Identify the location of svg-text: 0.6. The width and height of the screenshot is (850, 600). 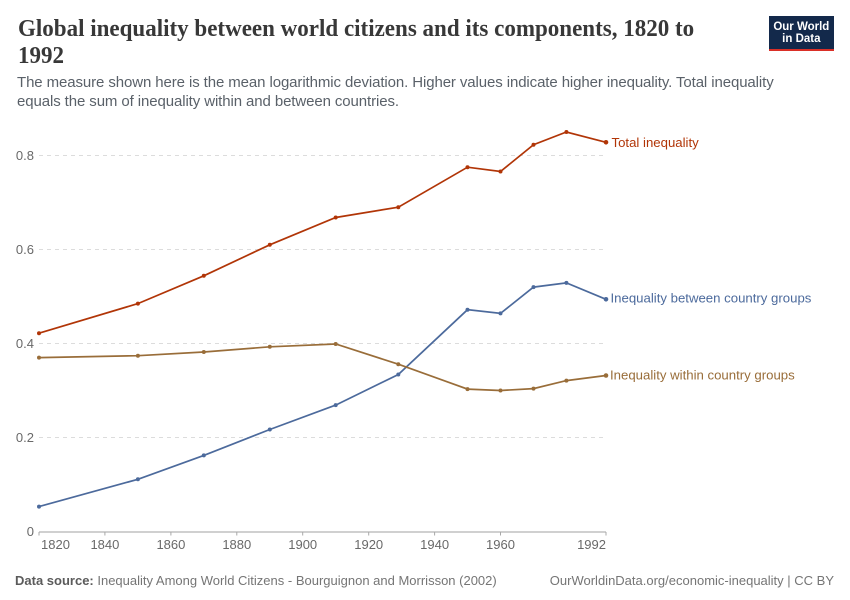
(25, 249).